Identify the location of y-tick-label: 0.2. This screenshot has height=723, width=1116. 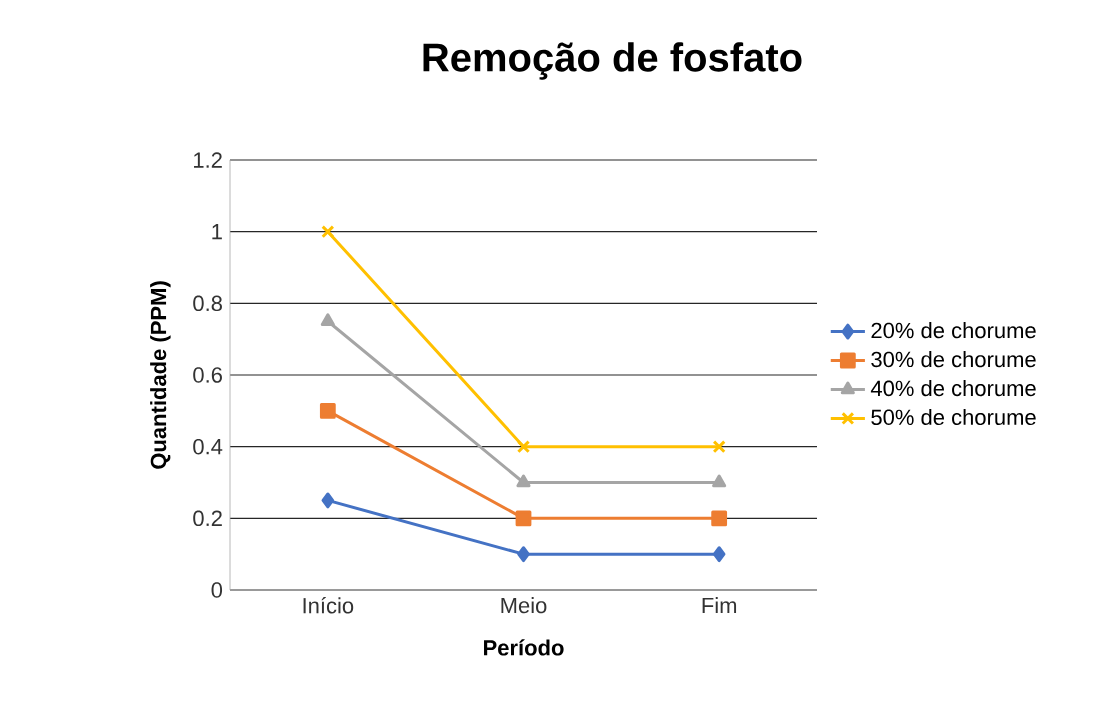
(207, 518).